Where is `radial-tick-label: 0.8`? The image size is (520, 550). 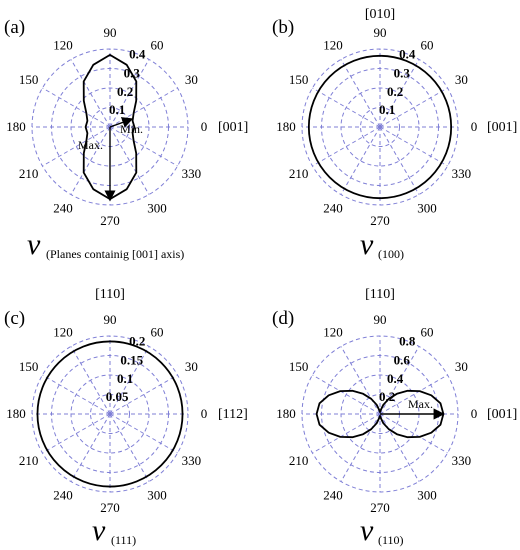 radial-tick-label: 0.8 is located at coordinates (407, 341).